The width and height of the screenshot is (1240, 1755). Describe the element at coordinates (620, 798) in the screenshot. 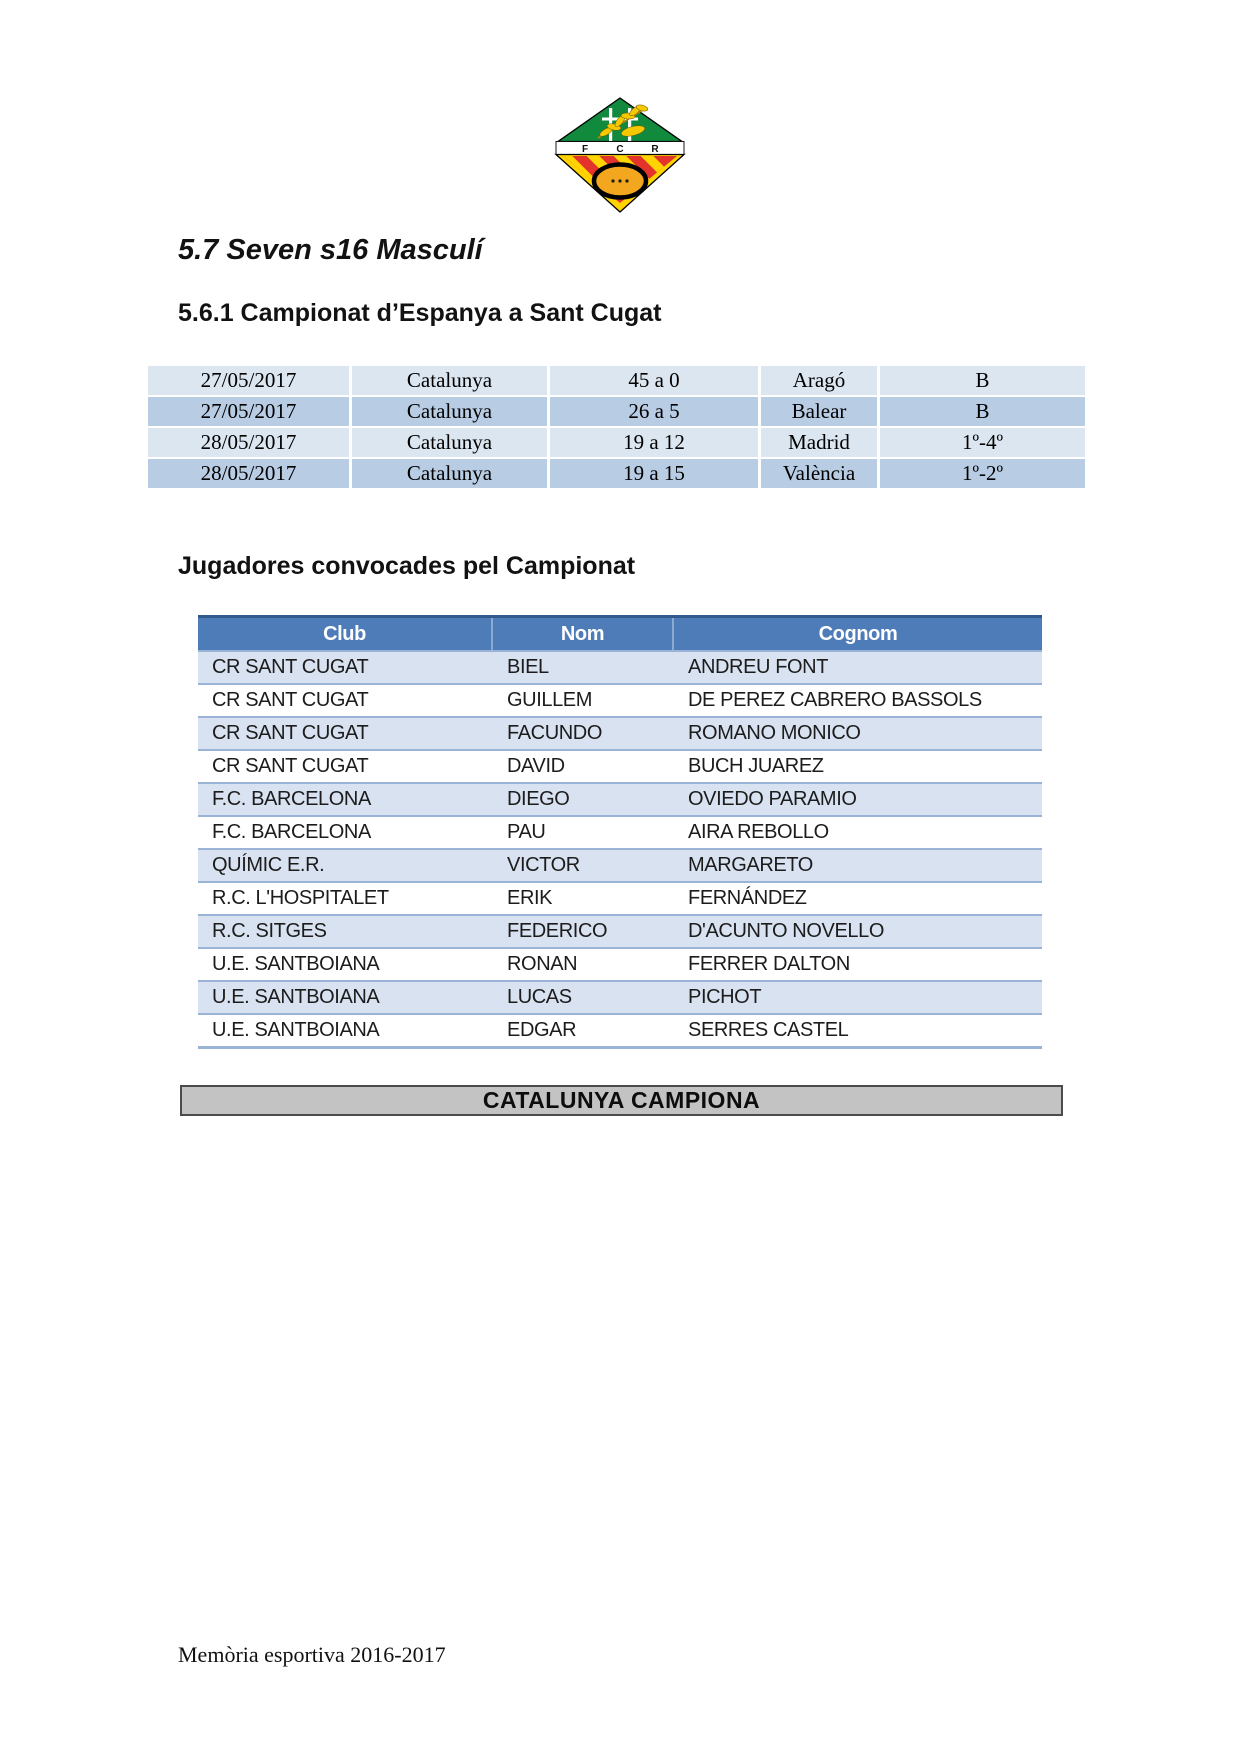

I see `player-row: F.C. BARCELONA DIEGO OVIEDO PARAMIO` at that location.